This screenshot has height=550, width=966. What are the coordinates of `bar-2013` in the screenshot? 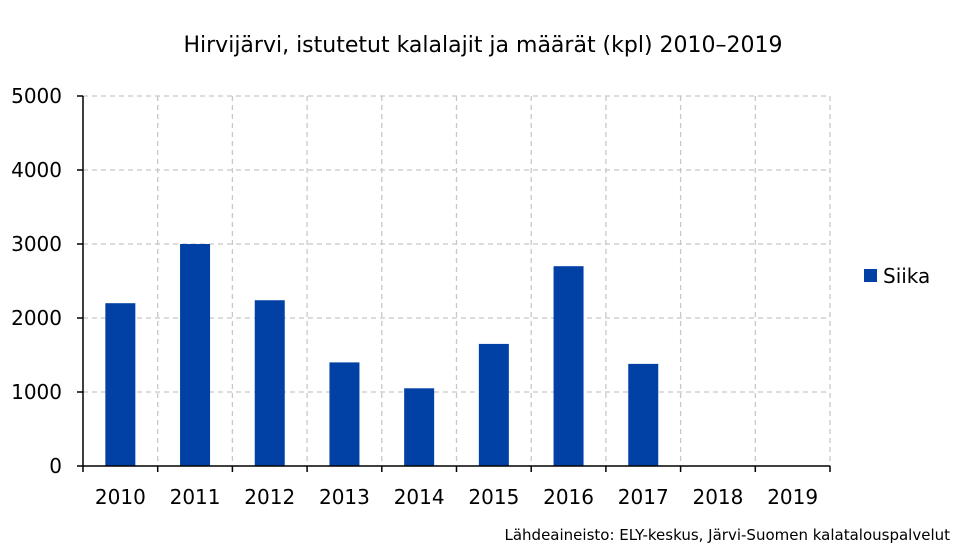 It's located at (344, 414).